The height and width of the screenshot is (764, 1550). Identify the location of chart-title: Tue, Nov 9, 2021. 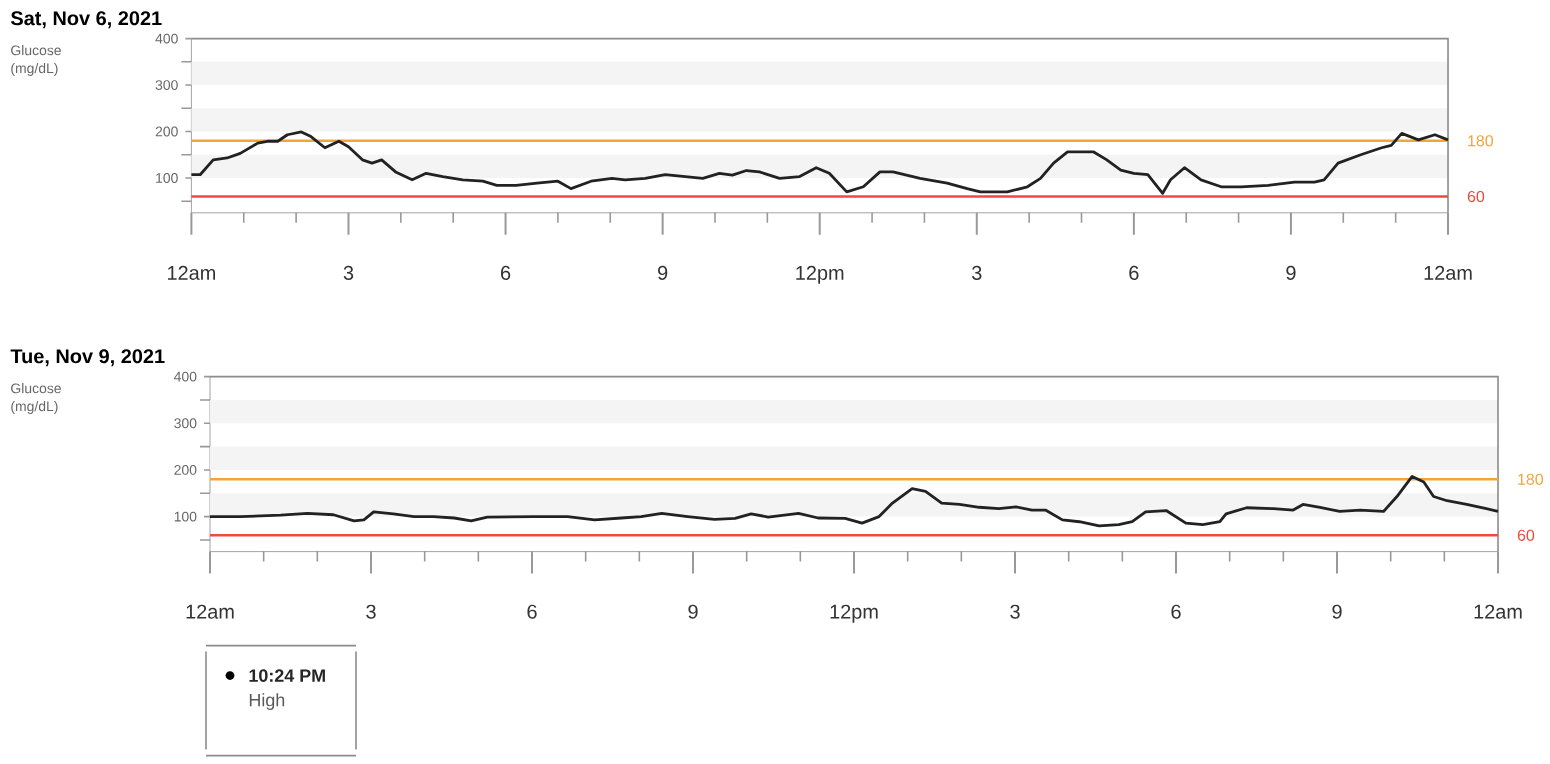
(87, 358).